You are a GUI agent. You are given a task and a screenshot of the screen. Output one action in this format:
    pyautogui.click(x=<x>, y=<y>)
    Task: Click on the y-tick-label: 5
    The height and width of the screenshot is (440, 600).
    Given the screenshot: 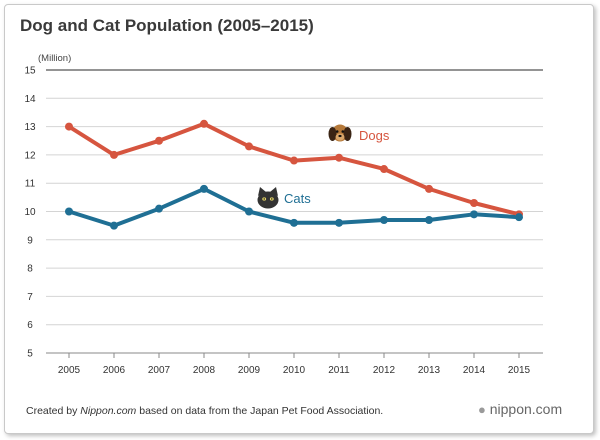 What is the action you would take?
    pyautogui.click(x=30, y=354)
    